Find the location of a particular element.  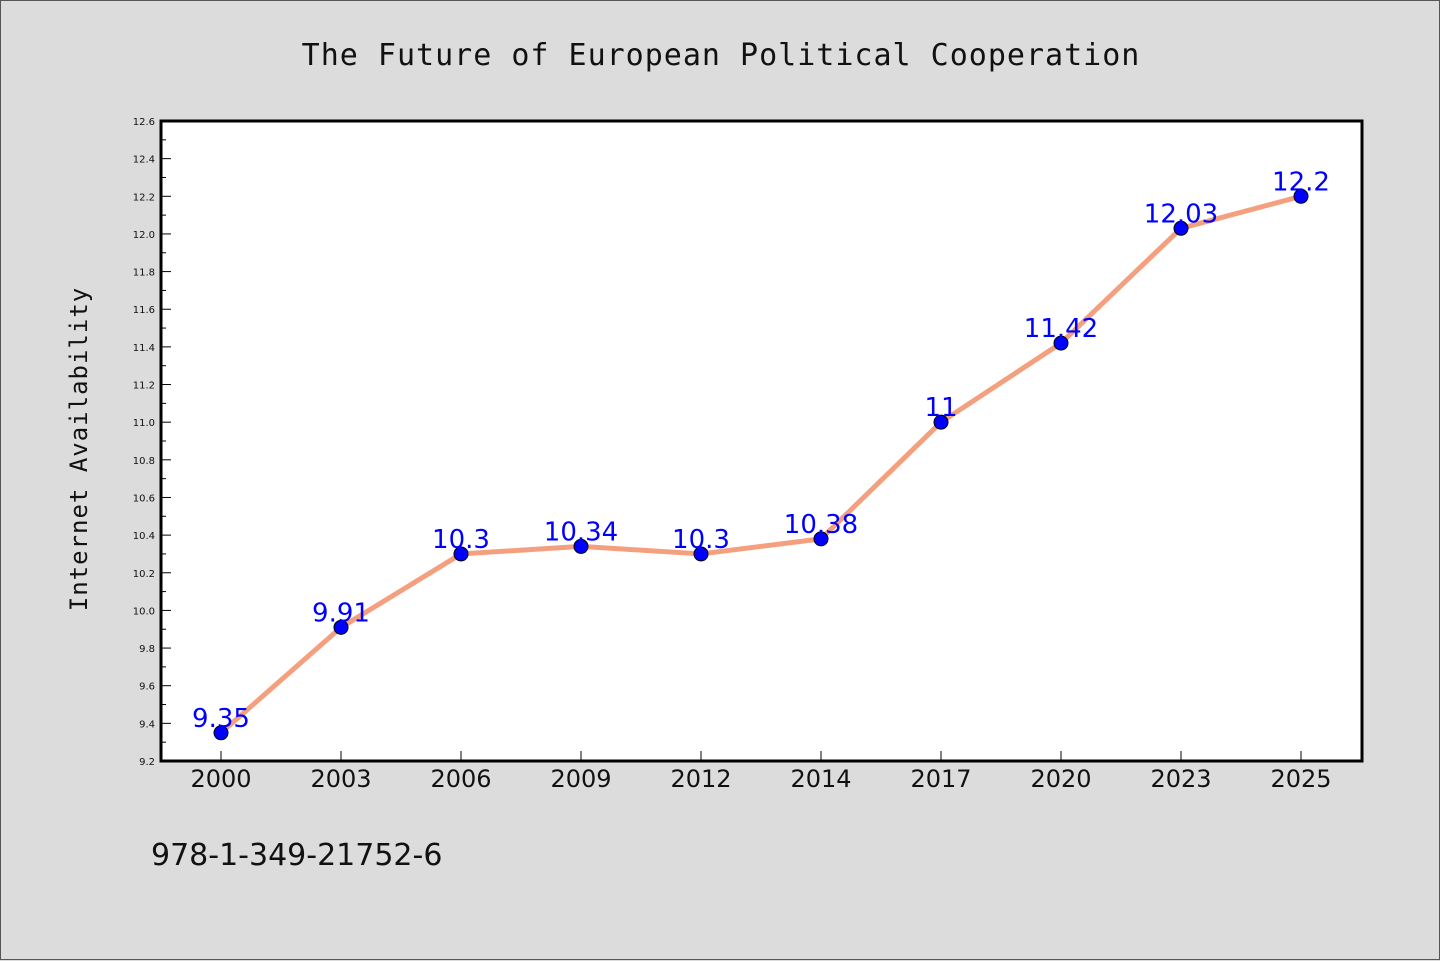

y-tick-label: 11.2 is located at coordinates (144, 386).